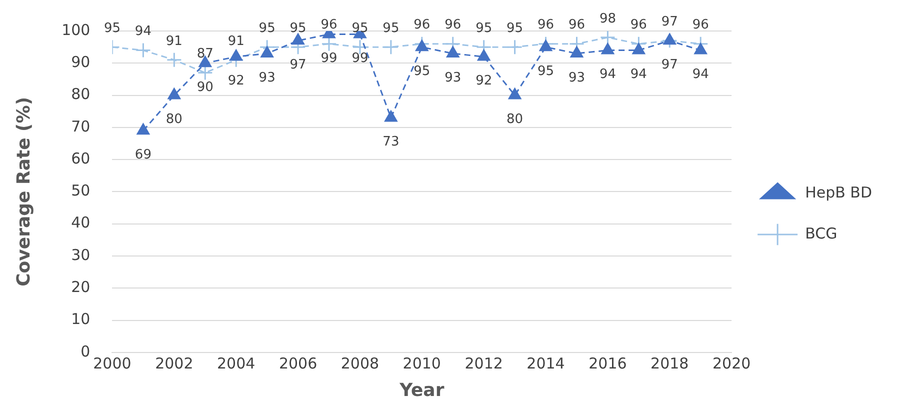  I want to click on y-tick-label: 80, so click(80, 94).